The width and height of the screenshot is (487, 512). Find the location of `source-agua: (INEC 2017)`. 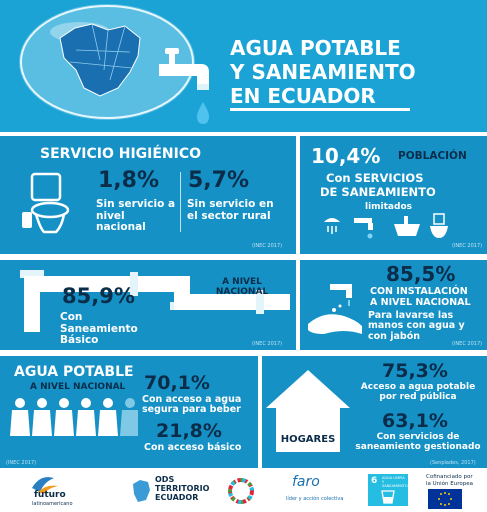

source-agua: (INEC 2017) is located at coordinates (21, 463).